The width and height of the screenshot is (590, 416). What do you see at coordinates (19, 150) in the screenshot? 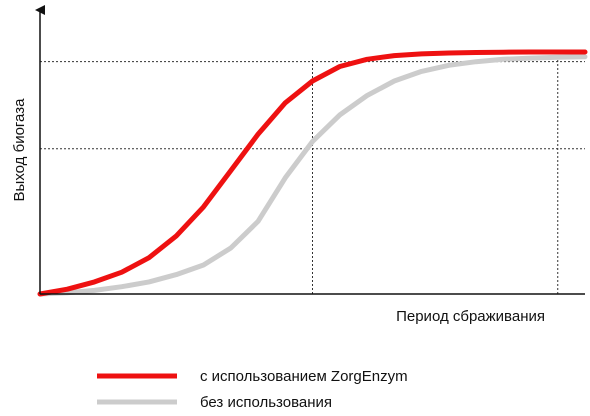
I see `y-axis-label: Выход биогаза` at bounding box center [19, 150].